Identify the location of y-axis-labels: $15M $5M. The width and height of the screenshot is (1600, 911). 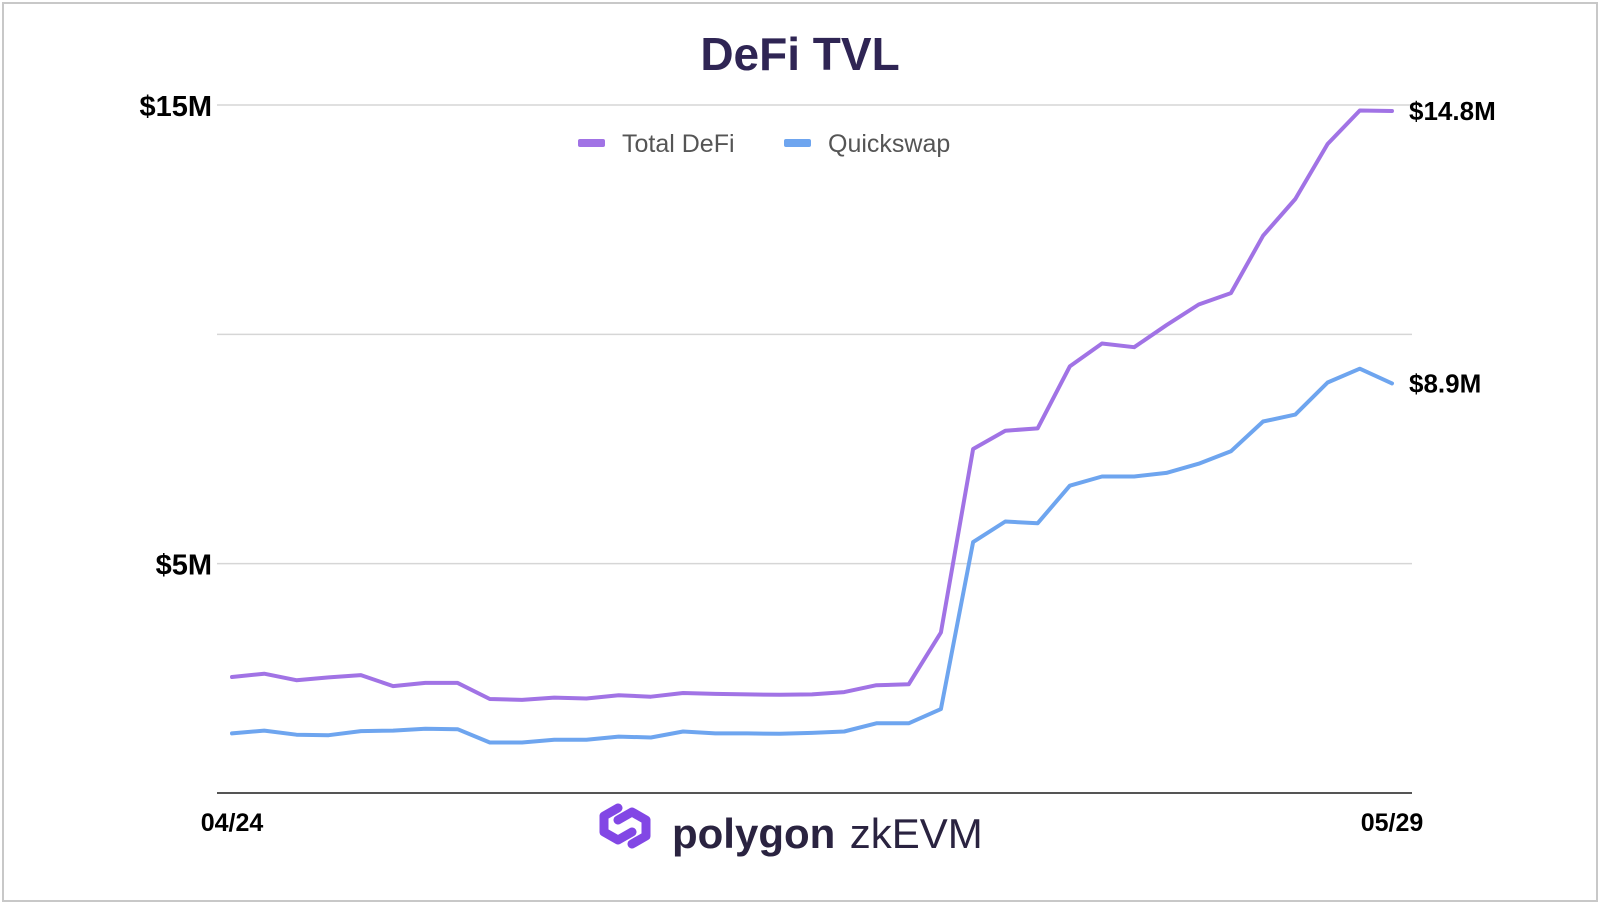
(175, 336).